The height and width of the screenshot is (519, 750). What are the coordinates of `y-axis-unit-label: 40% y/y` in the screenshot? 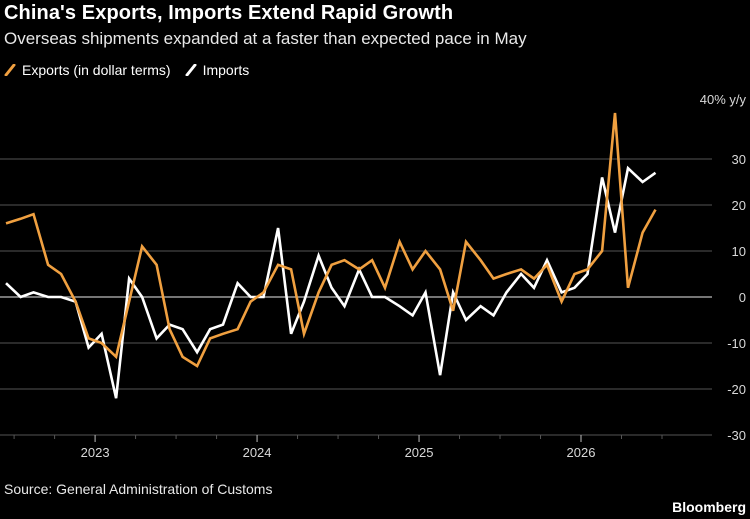 It's located at (723, 99).